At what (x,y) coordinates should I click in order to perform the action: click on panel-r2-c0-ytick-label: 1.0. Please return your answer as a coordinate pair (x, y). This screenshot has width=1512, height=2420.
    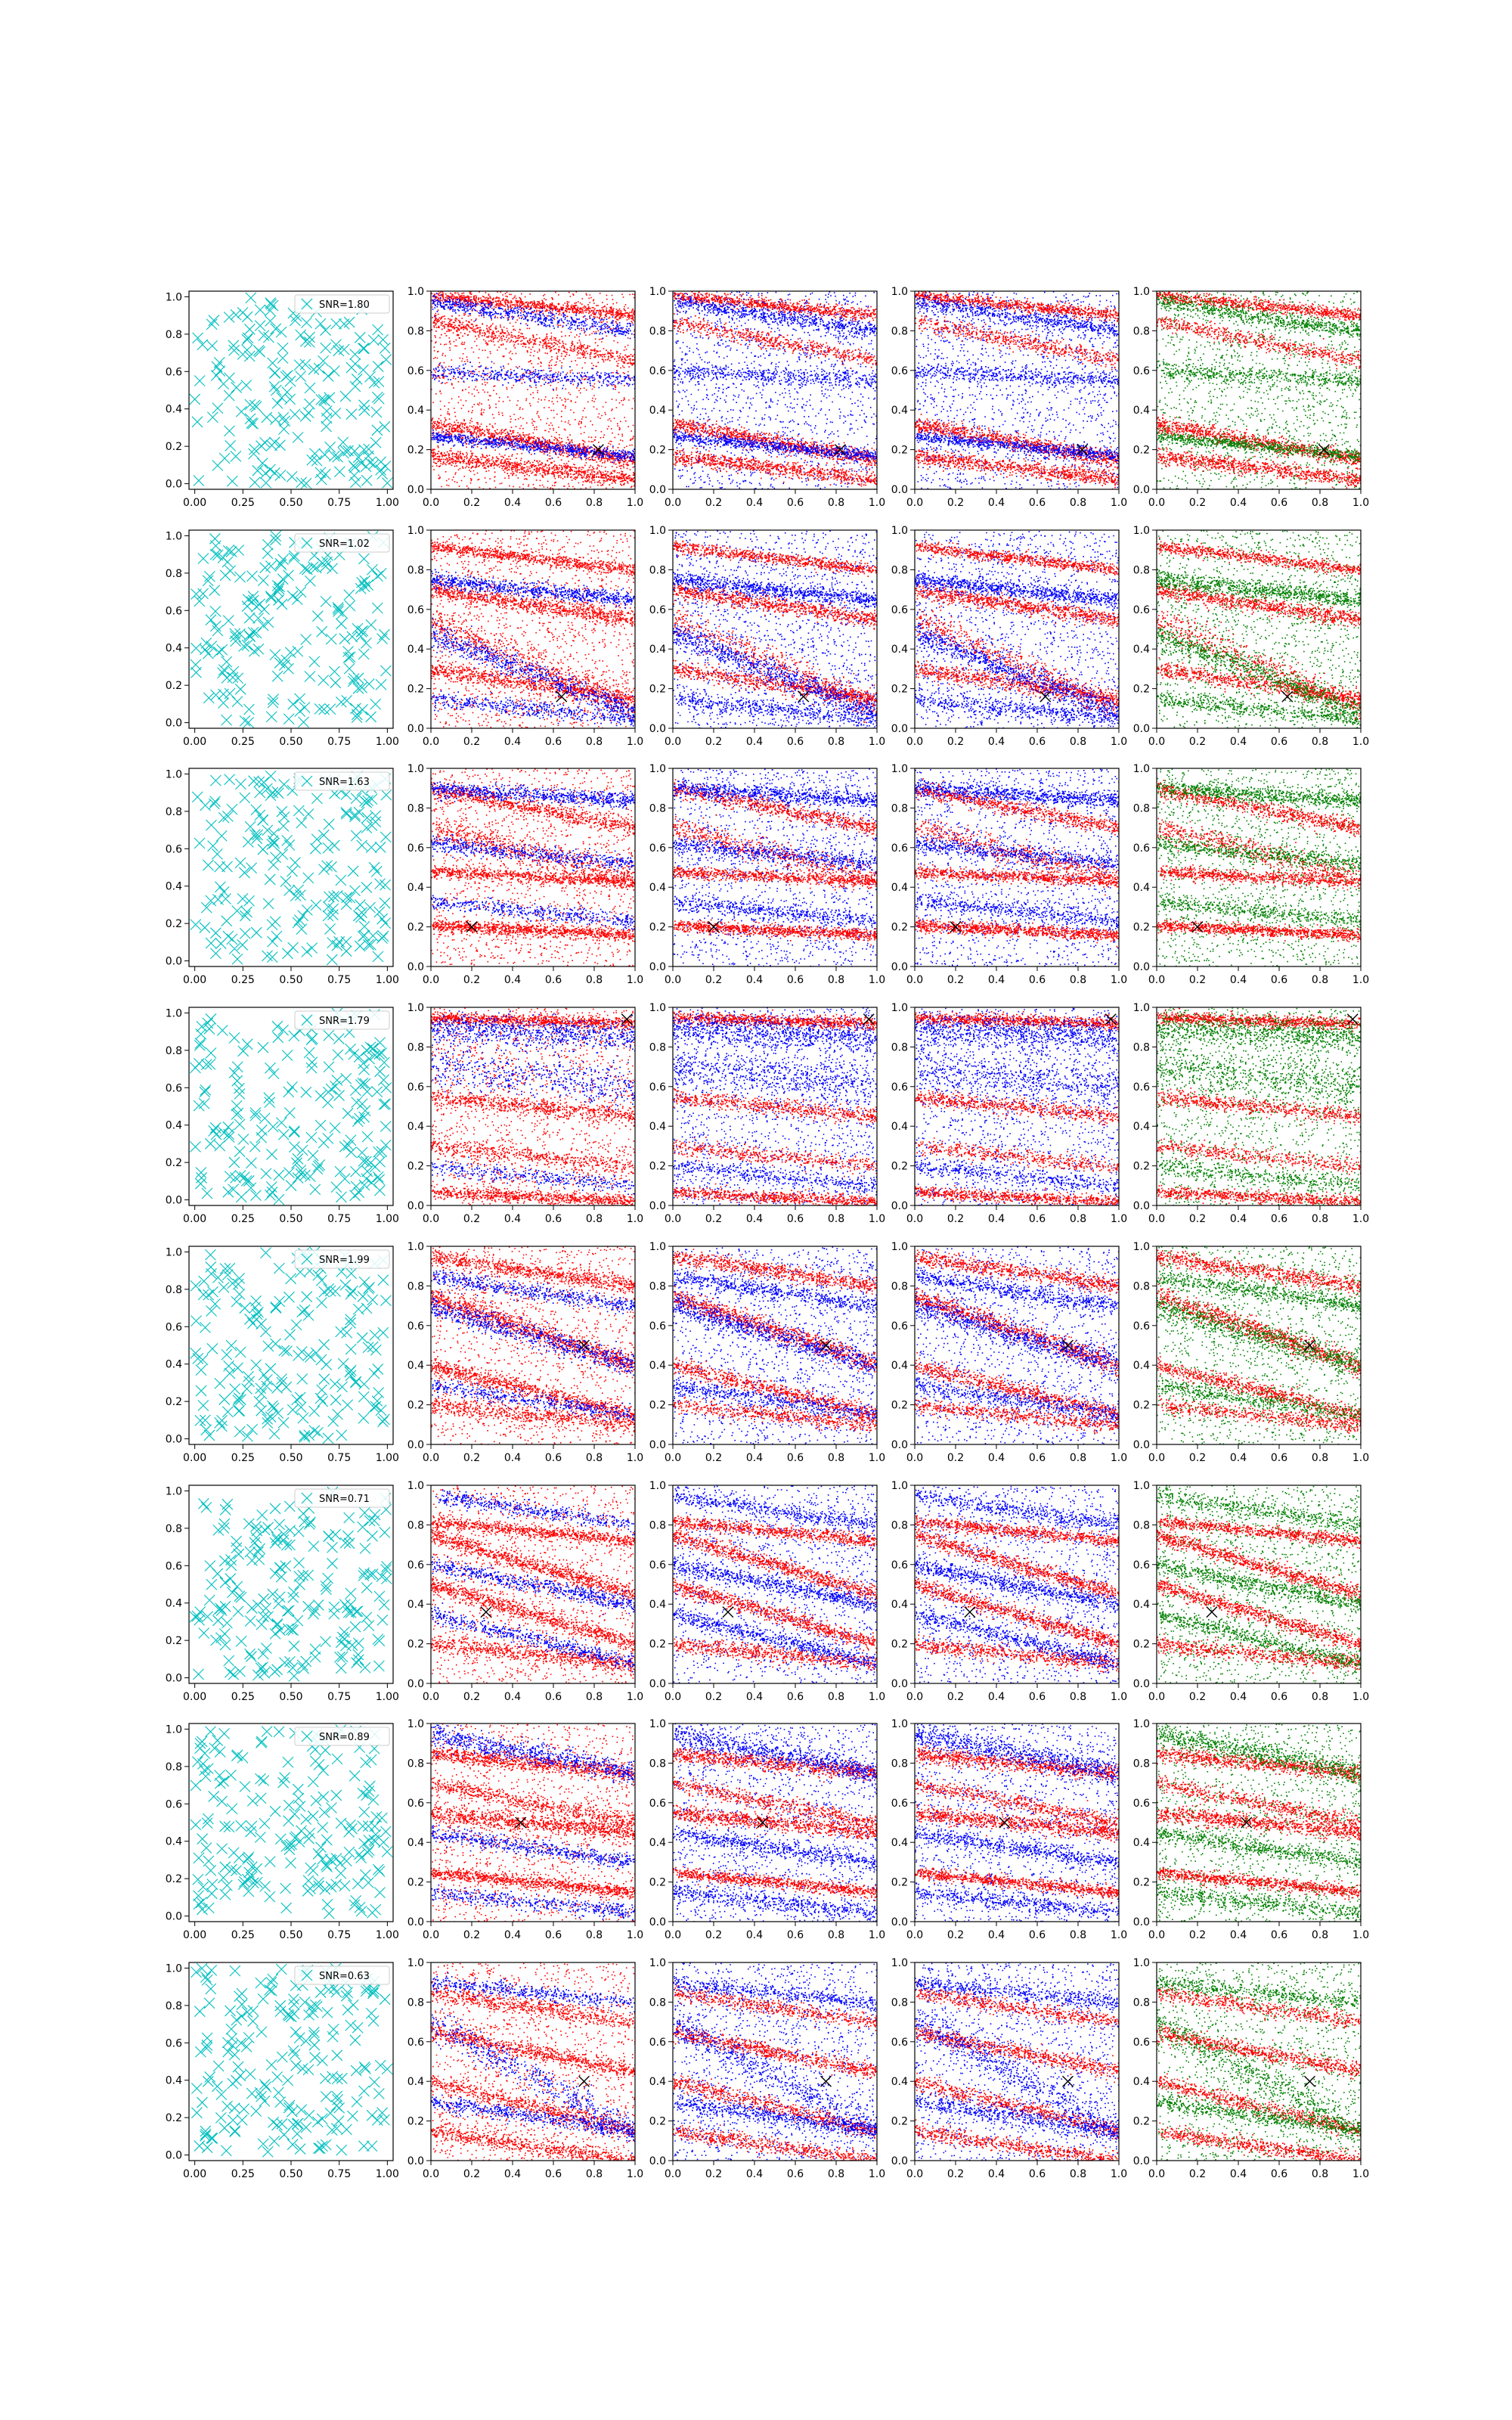
    Looking at the image, I should click on (174, 774).